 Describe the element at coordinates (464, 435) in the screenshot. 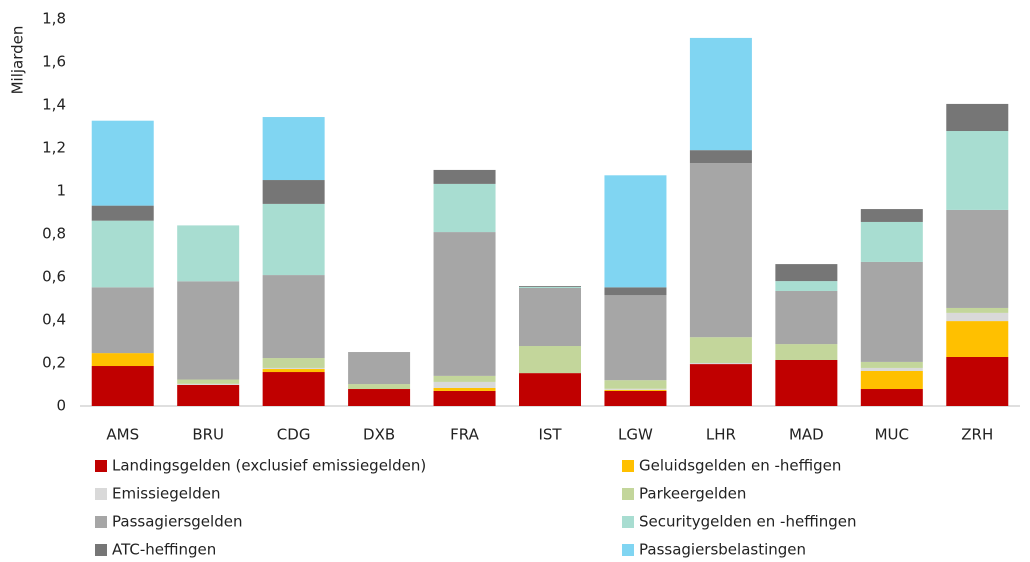

I see `x-tick-label: FRA` at that location.